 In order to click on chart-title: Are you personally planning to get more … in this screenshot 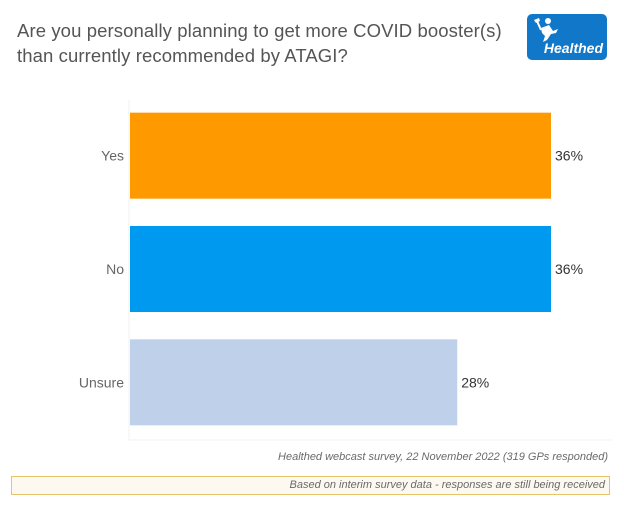, I will do `click(267, 43)`.